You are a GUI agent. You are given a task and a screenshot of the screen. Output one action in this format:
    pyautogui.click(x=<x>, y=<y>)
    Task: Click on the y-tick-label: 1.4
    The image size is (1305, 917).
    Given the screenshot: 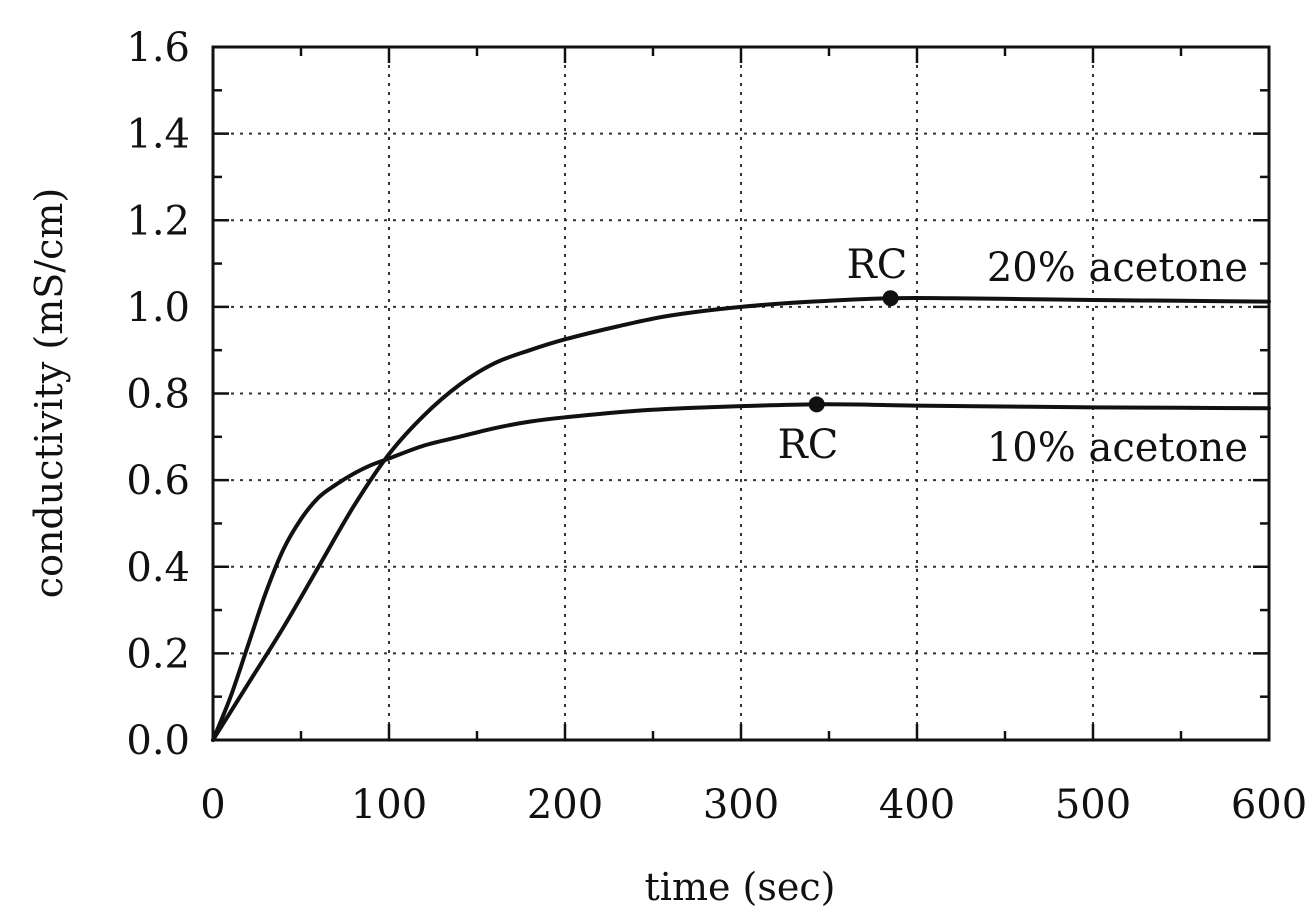 What is the action you would take?
    pyautogui.click(x=158, y=135)
    